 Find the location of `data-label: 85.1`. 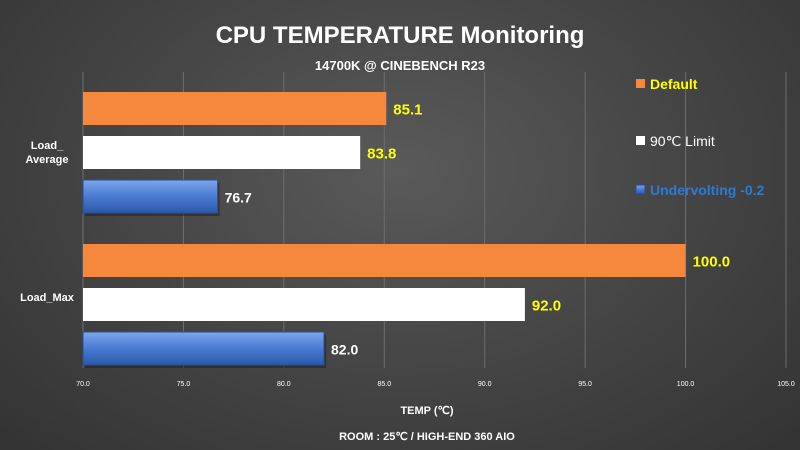

data-label: 85.1 is located at coordinates (407, 110).